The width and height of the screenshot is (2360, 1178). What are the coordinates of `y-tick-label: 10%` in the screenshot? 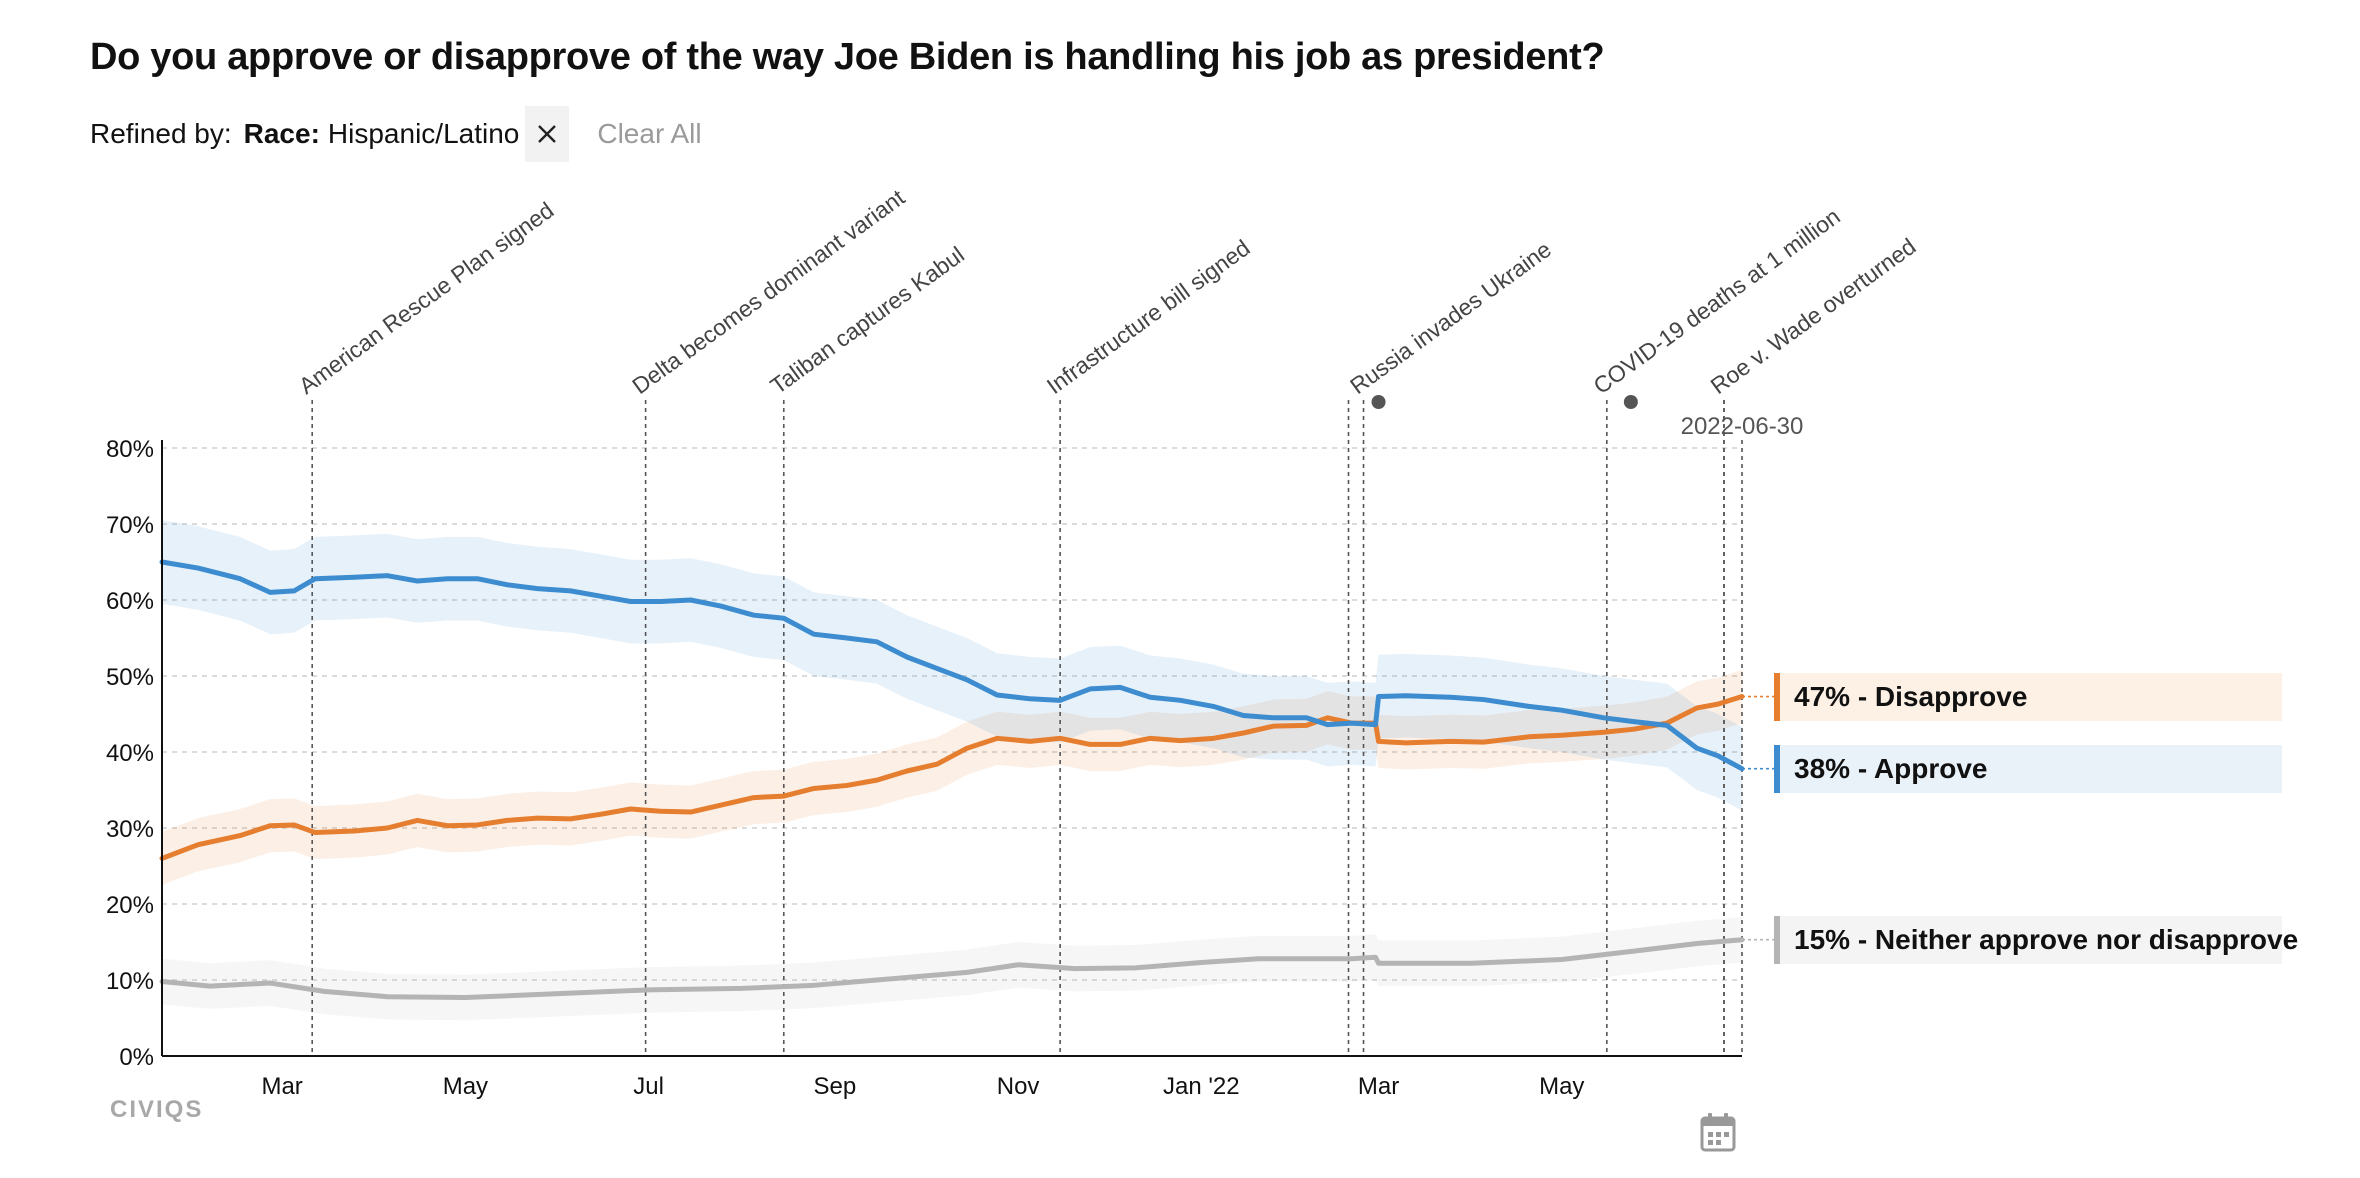 It's located at (130, 981).